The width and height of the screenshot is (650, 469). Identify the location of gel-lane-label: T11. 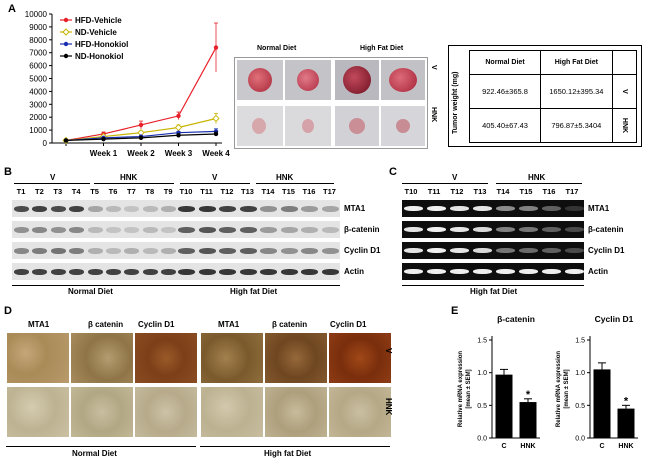
(434, 191).